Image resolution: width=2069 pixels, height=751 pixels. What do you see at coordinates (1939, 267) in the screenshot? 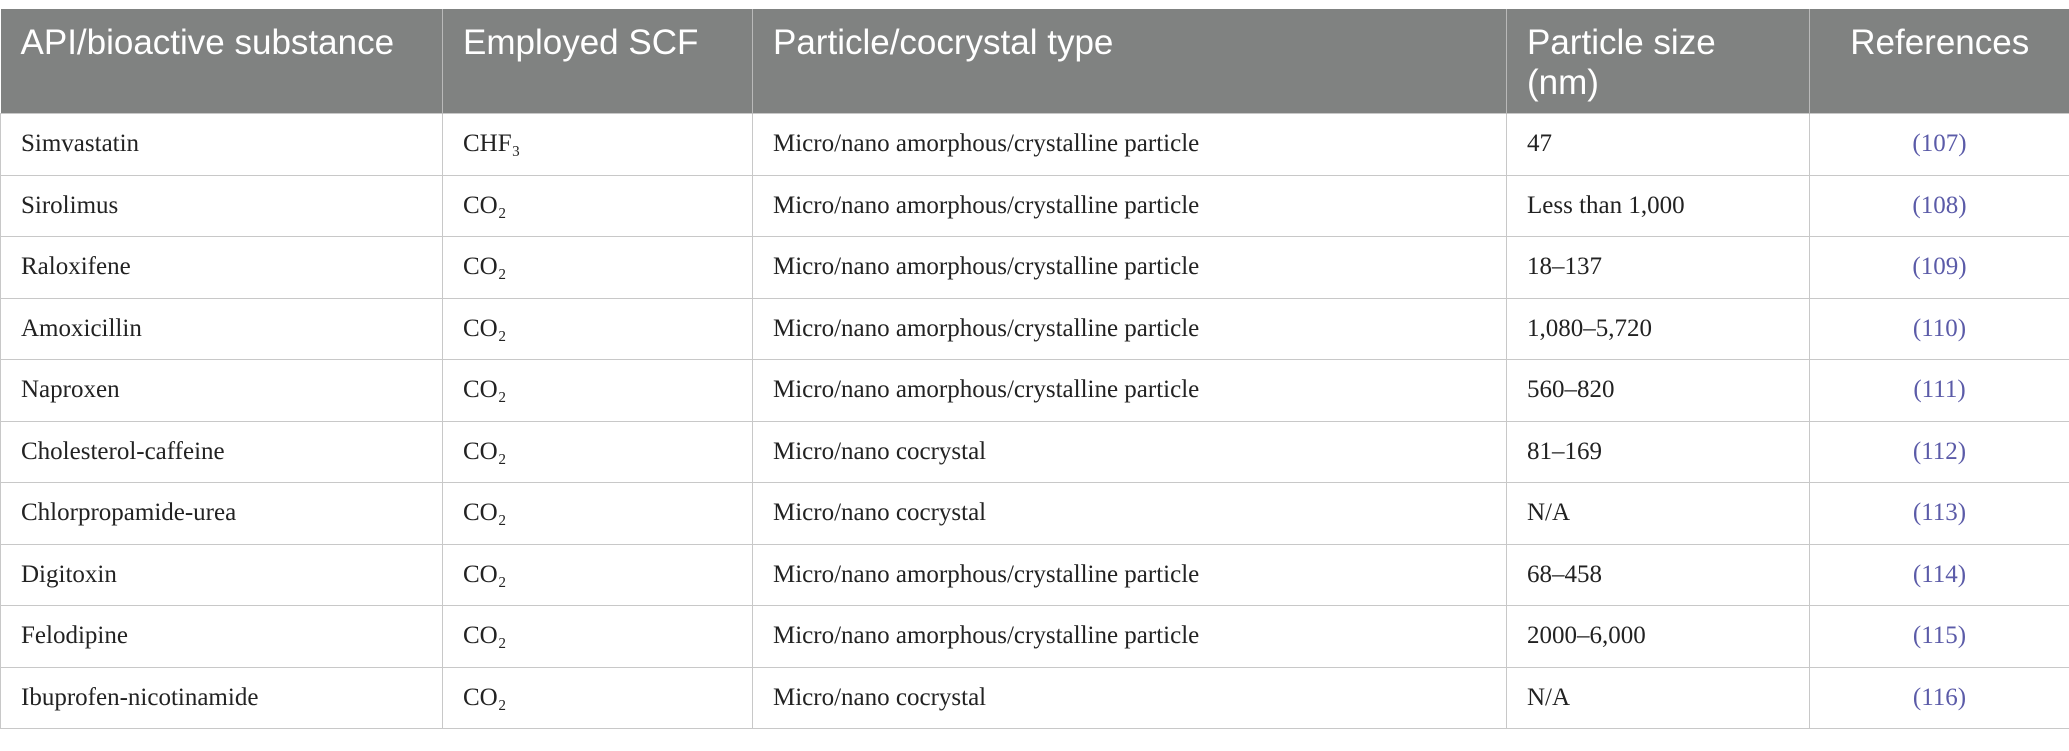
I see `reference-cell: (109)` at bounding box center [1939, 267].